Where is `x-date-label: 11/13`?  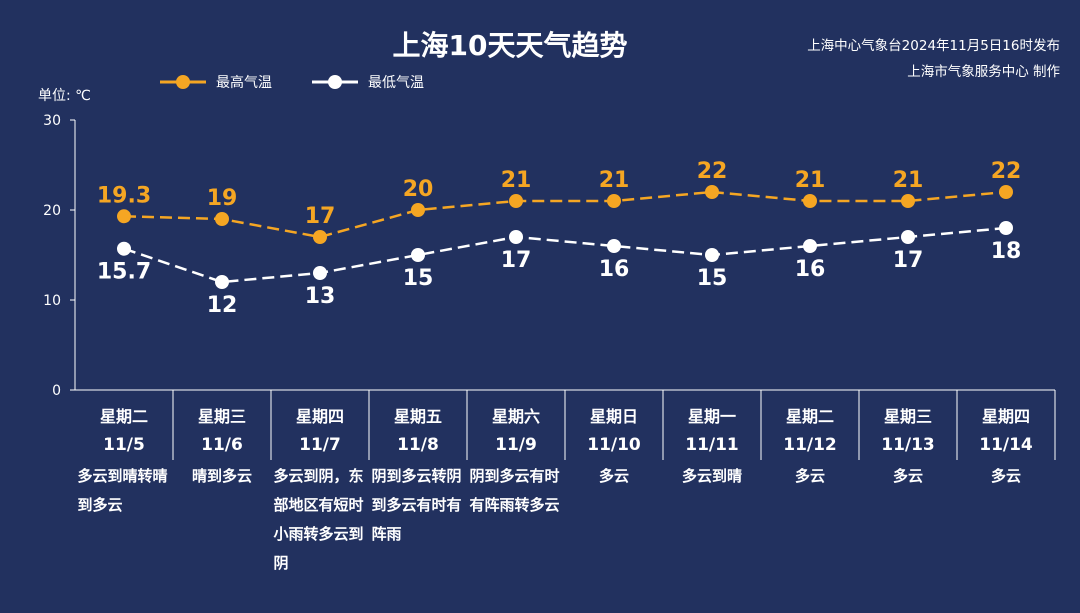
x-date-label: 11/13 is located at coordinates (908, 445).